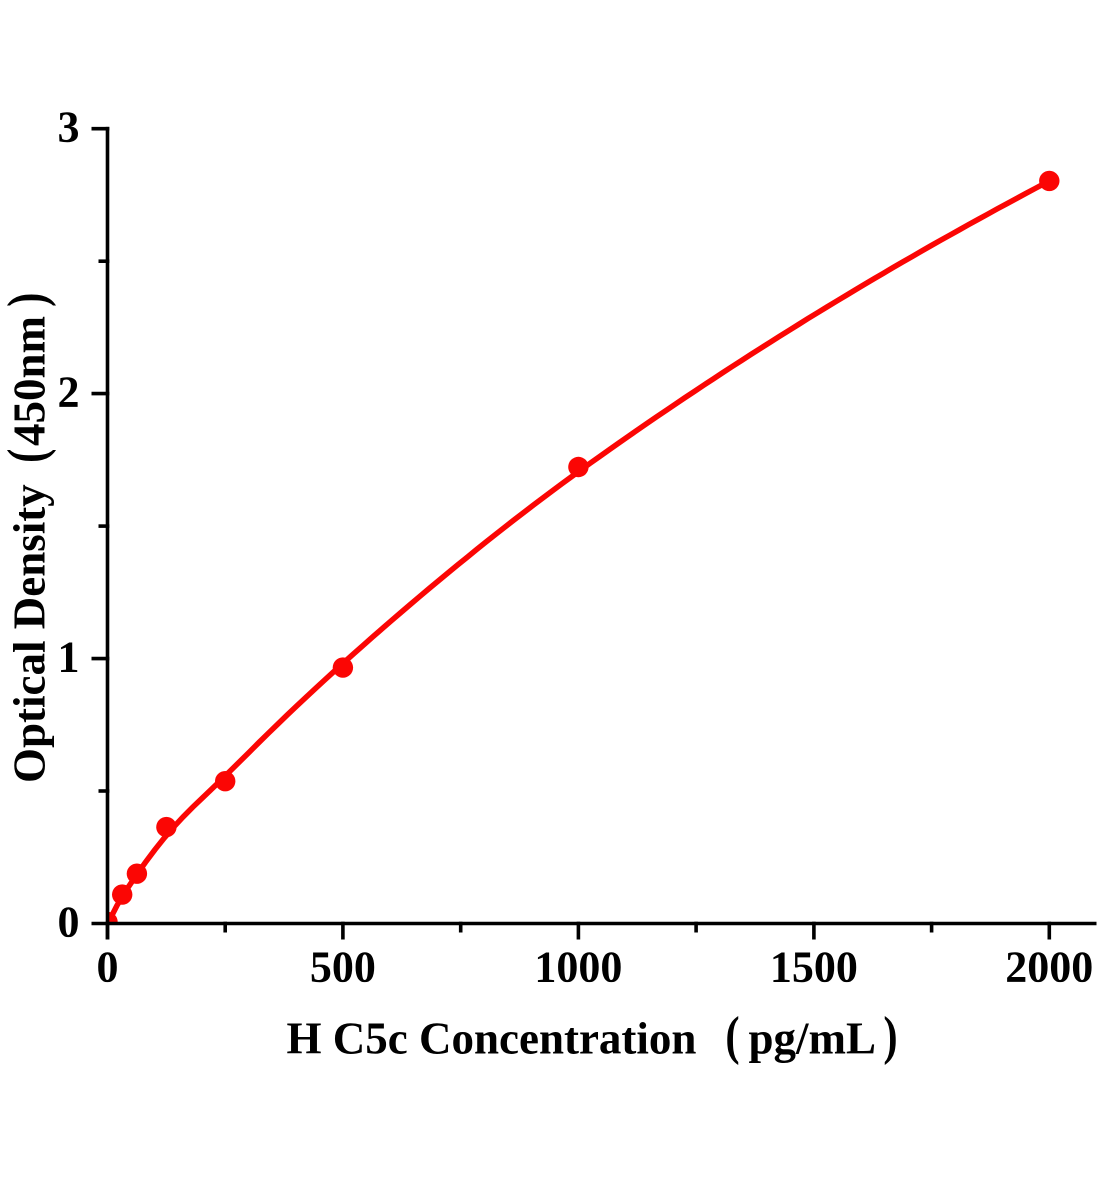 The height and width of the screenshot is (1200, 1104). I want to click on svg-text: 1, so click(69, 657).